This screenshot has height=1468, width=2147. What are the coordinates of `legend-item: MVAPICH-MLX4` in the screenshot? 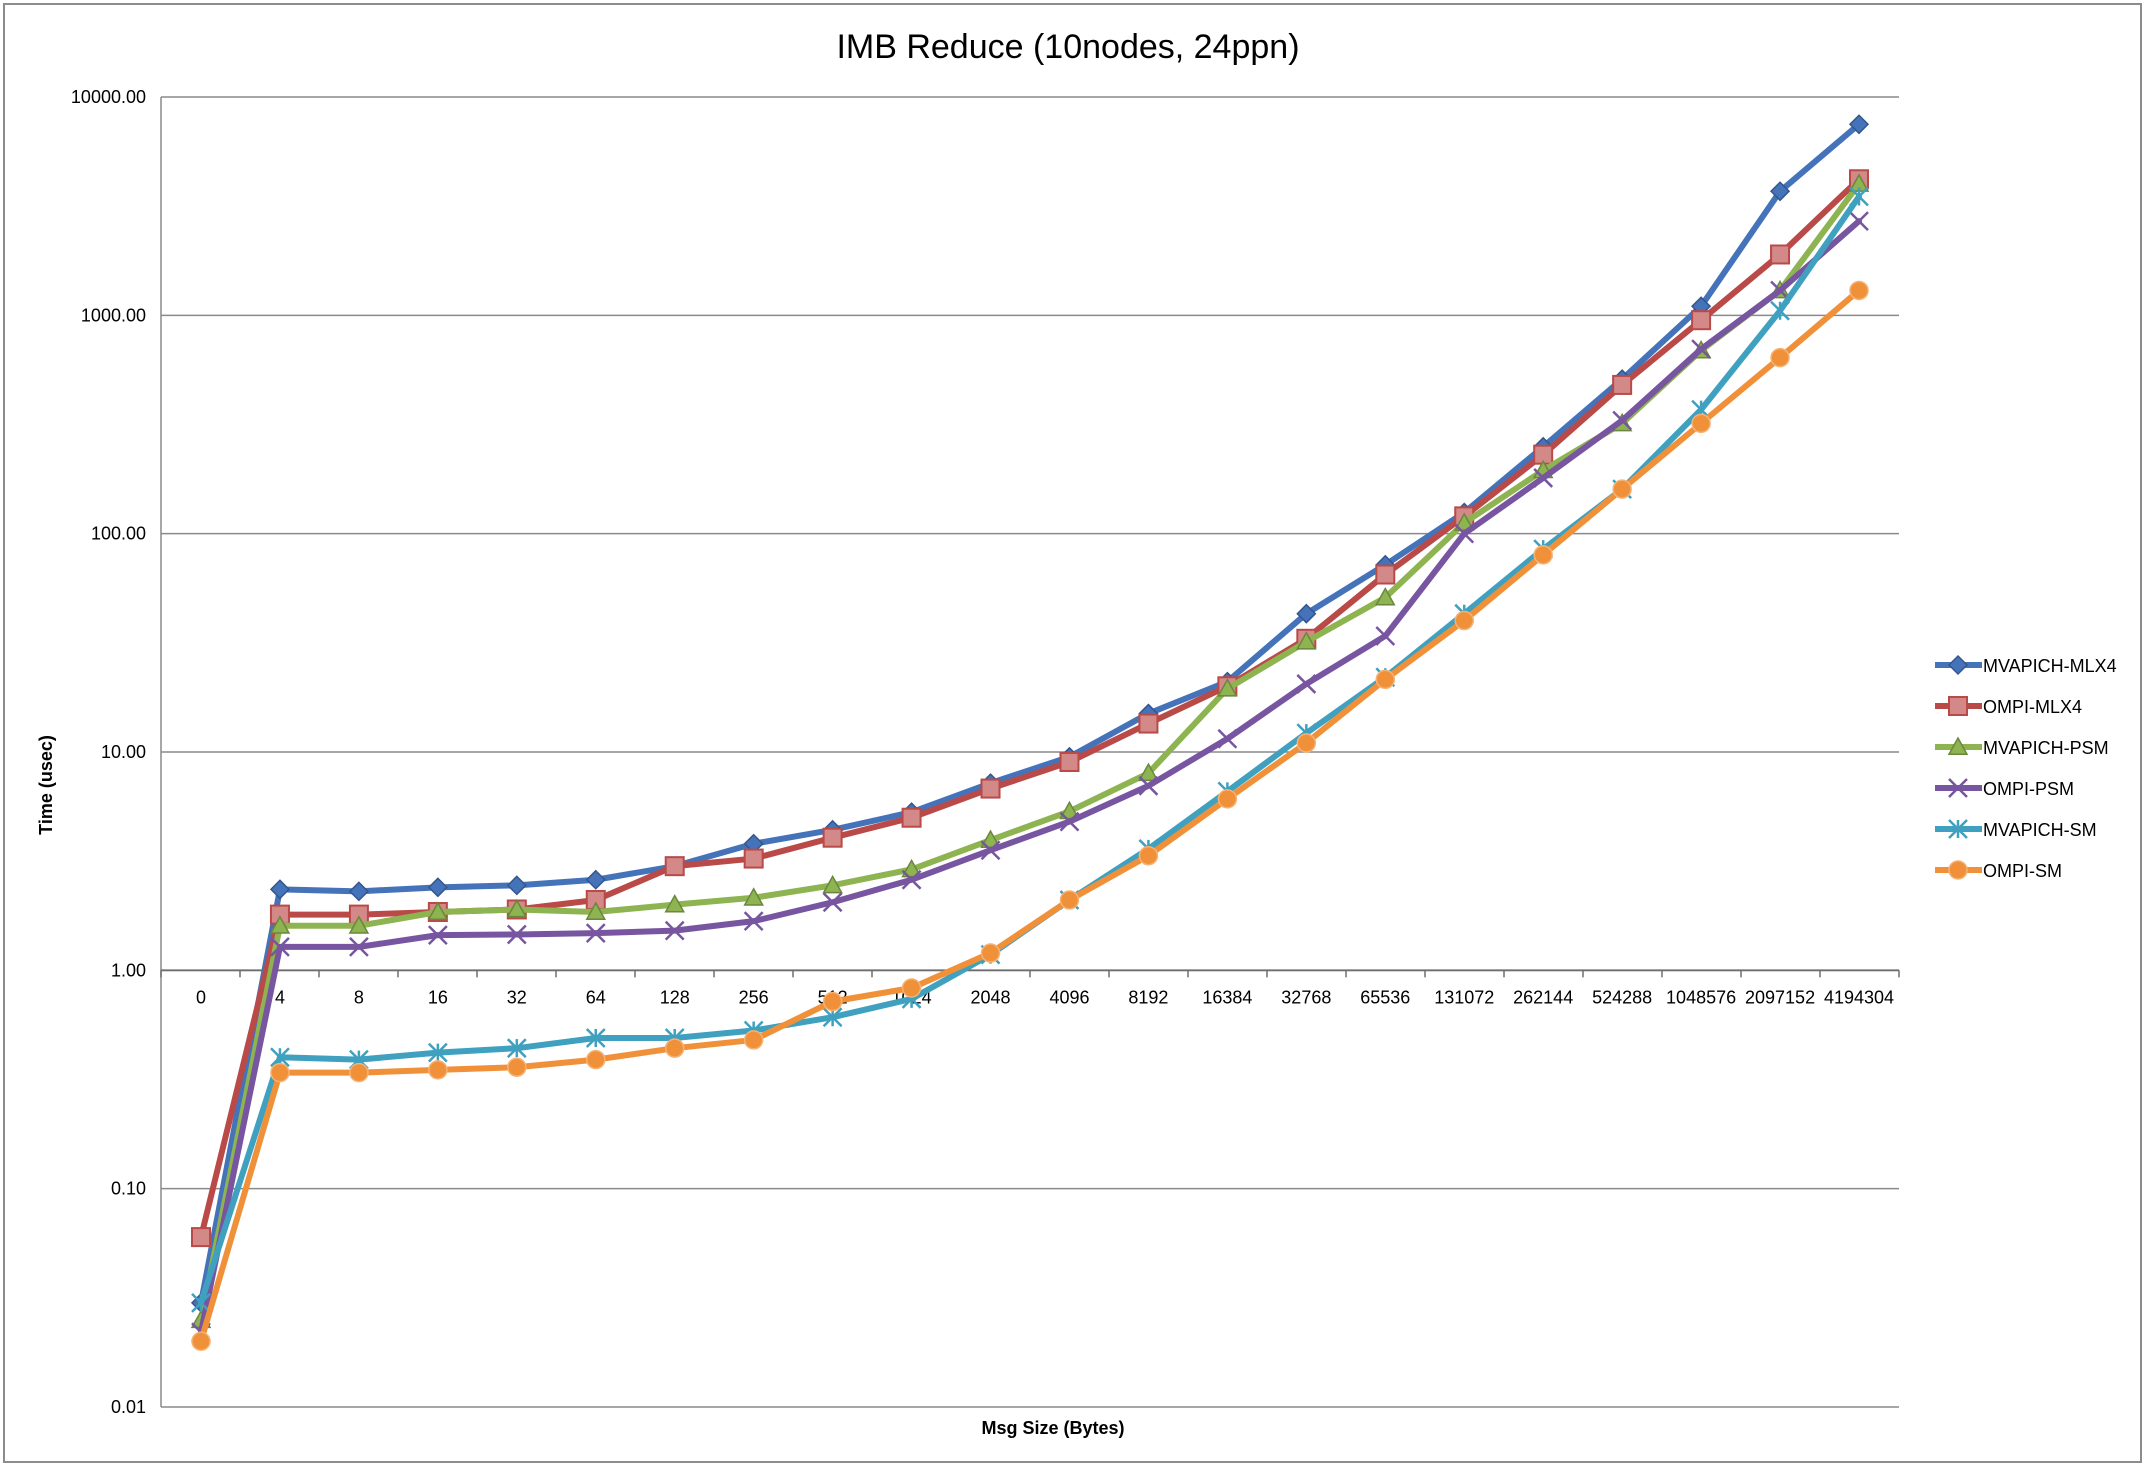 It's located at (2026, 665).